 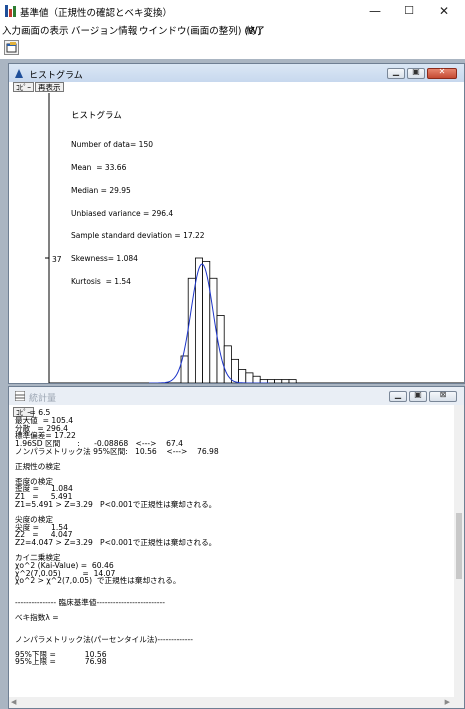 What do you see at coordinates (35, 31) in the screenshot?
I see `menu-show-input: 入力画面の表示` at bounding box center [35, 31].